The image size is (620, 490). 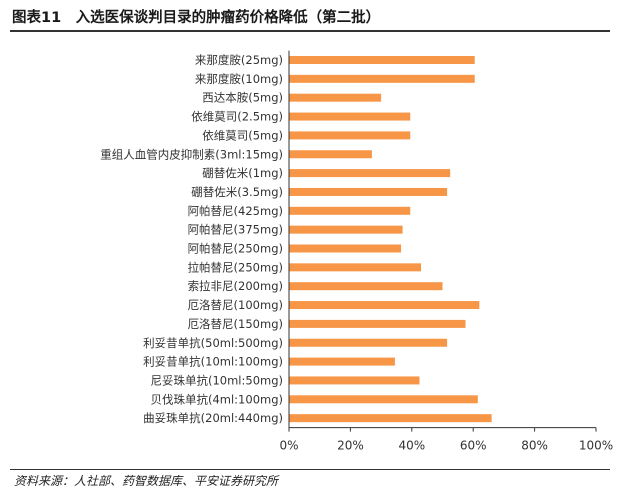 I want to click on category-label: 尼妥珠单抗(10ml:50mg), so click(x=216, y=380).